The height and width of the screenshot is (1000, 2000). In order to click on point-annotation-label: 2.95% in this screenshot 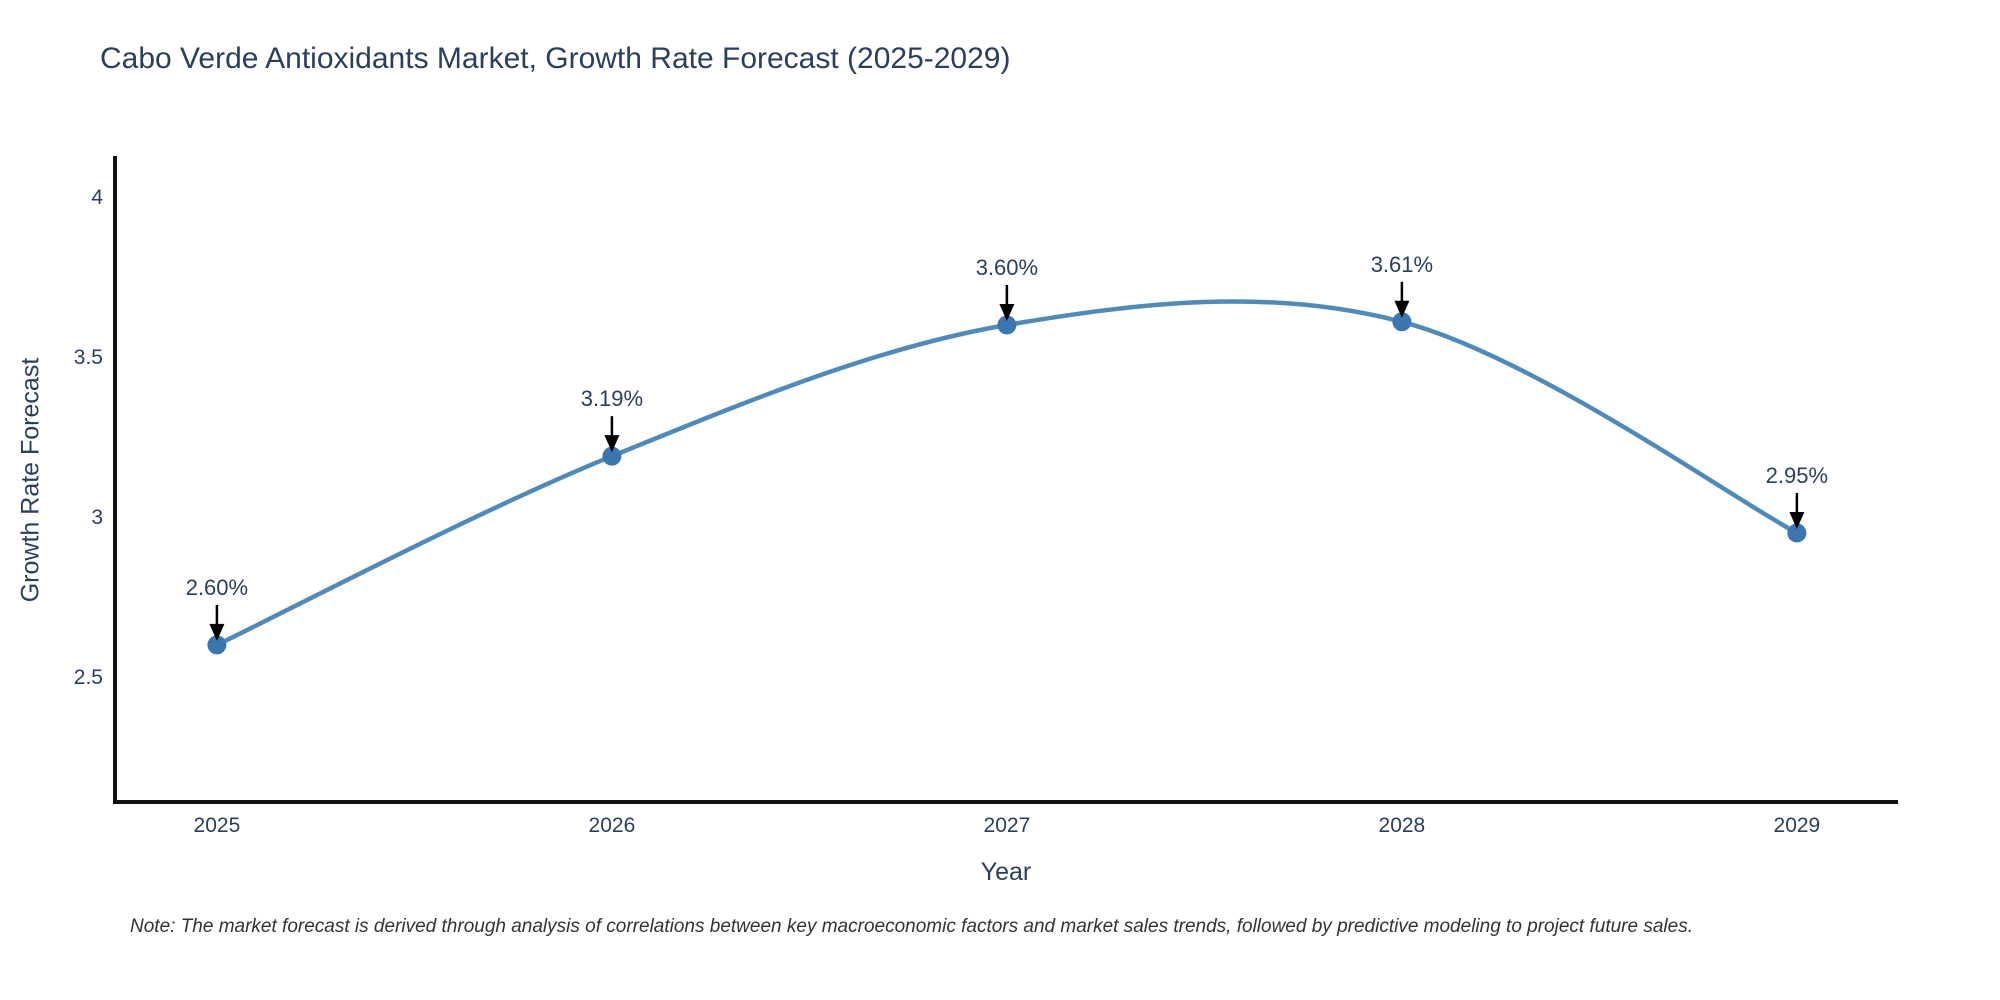, I will do `click(1797, 475)`.